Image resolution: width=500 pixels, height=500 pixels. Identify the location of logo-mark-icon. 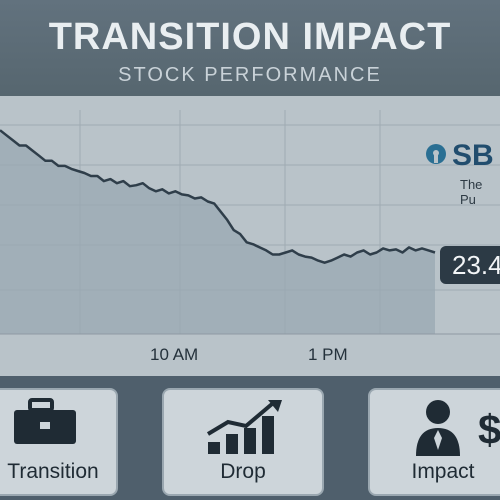
(436, 154).